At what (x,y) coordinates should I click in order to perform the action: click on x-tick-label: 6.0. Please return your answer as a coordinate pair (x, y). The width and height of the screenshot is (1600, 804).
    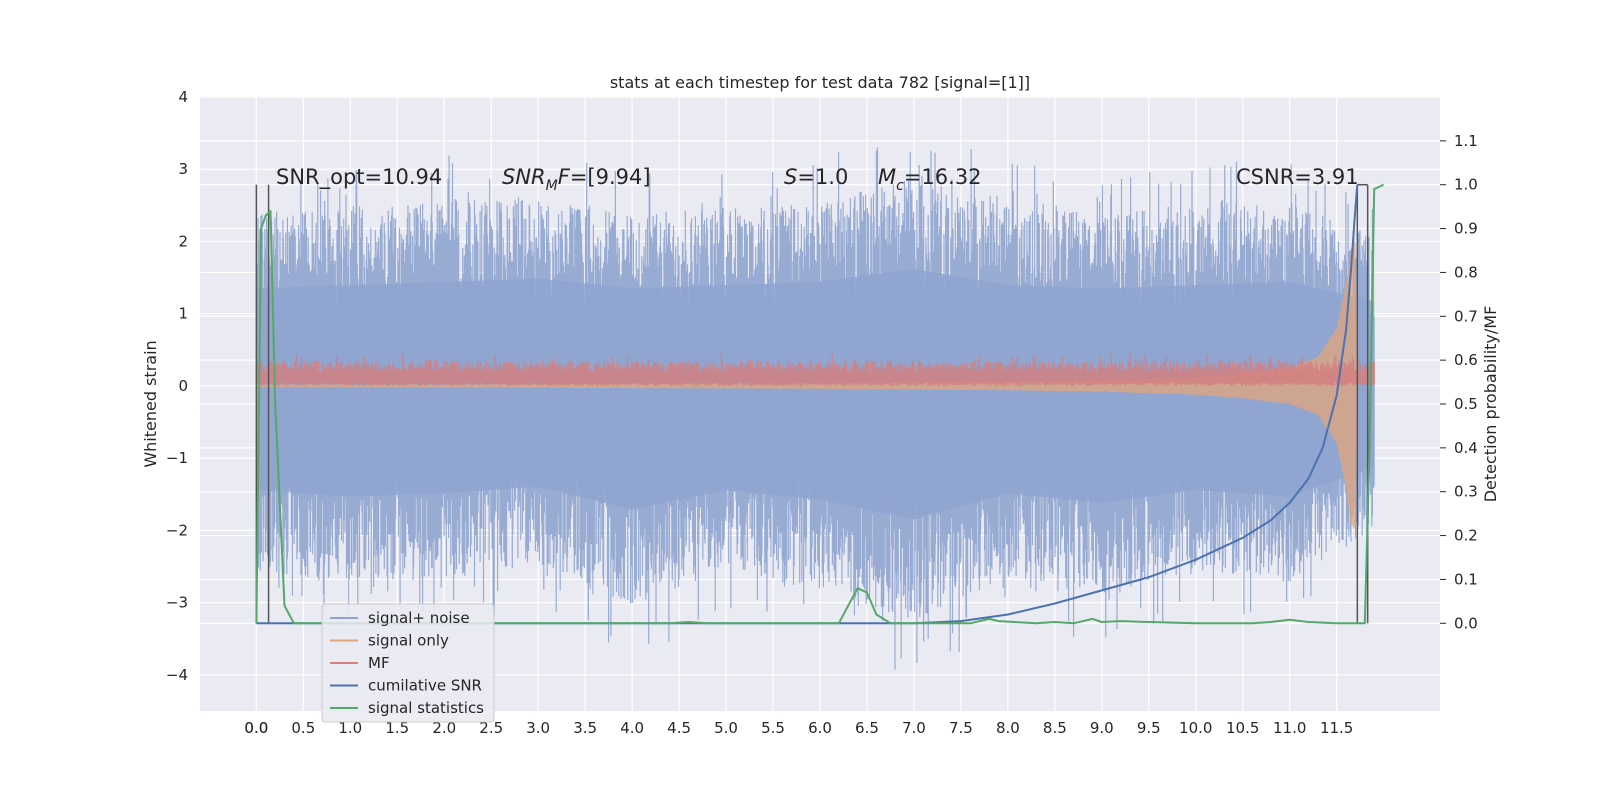
    Looking at the image, I should click on (820, 728).